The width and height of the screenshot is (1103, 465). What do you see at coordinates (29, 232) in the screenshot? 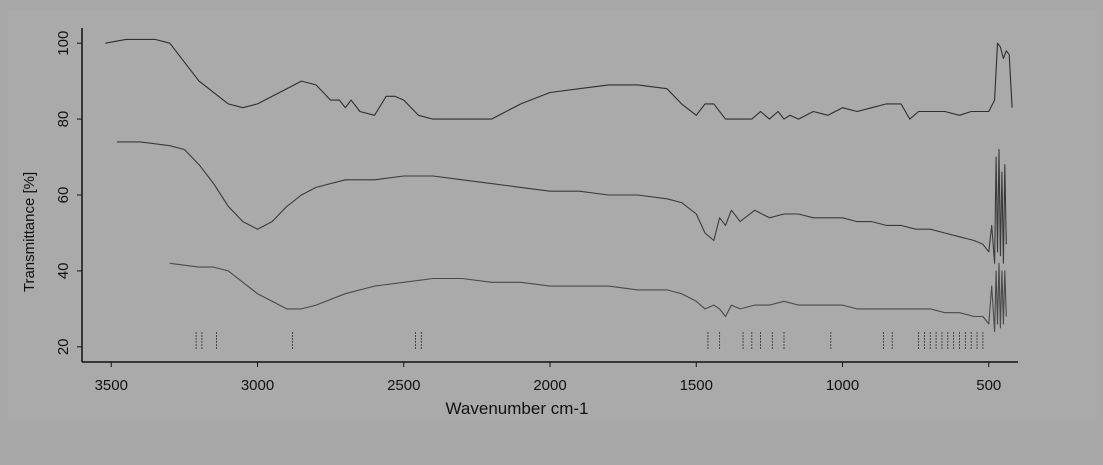
I see `y-axis-label: Transmittance [%]` at bounding box center [29, 232].